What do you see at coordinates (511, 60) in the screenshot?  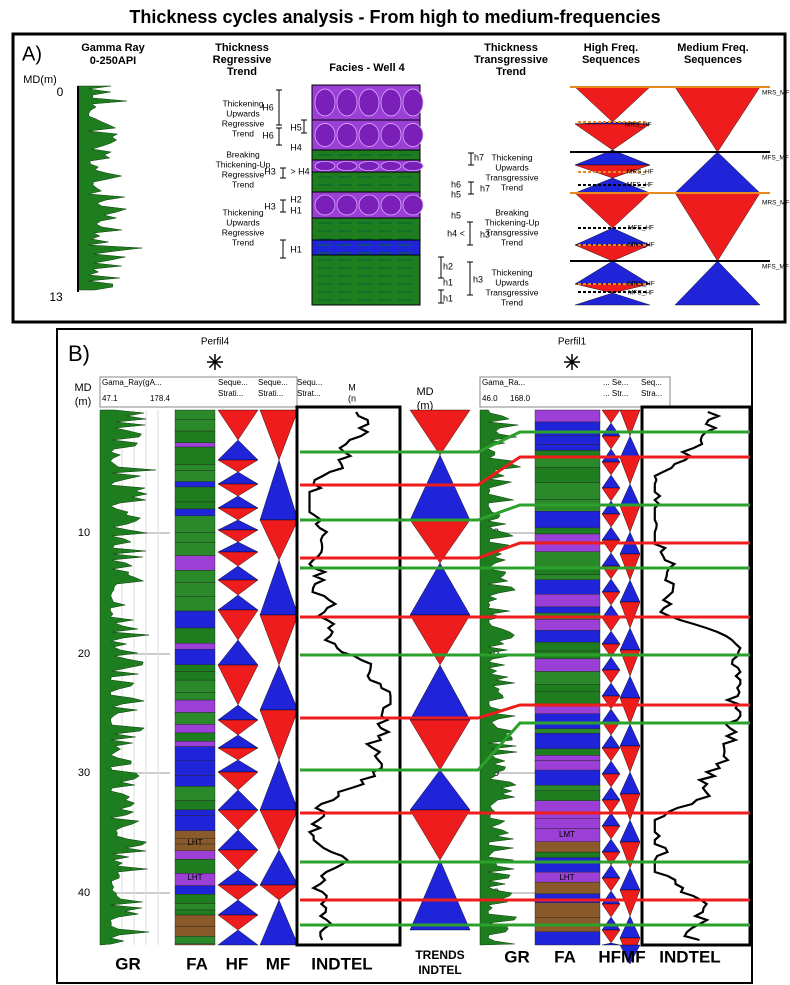 I see `label: Transgressive` at bounding box center [511, 60].